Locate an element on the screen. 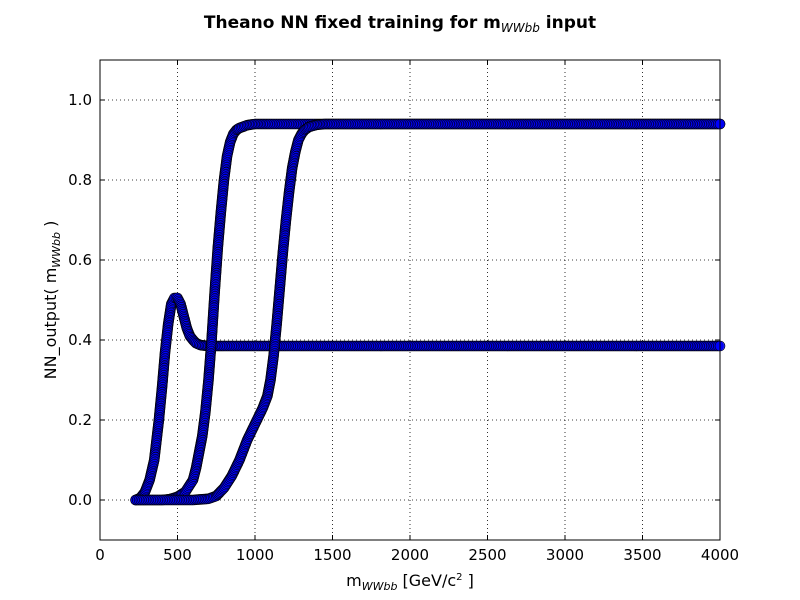 The image size is (800, 600). y-tick-label: 0.4 is located at coordinates (80, 340).